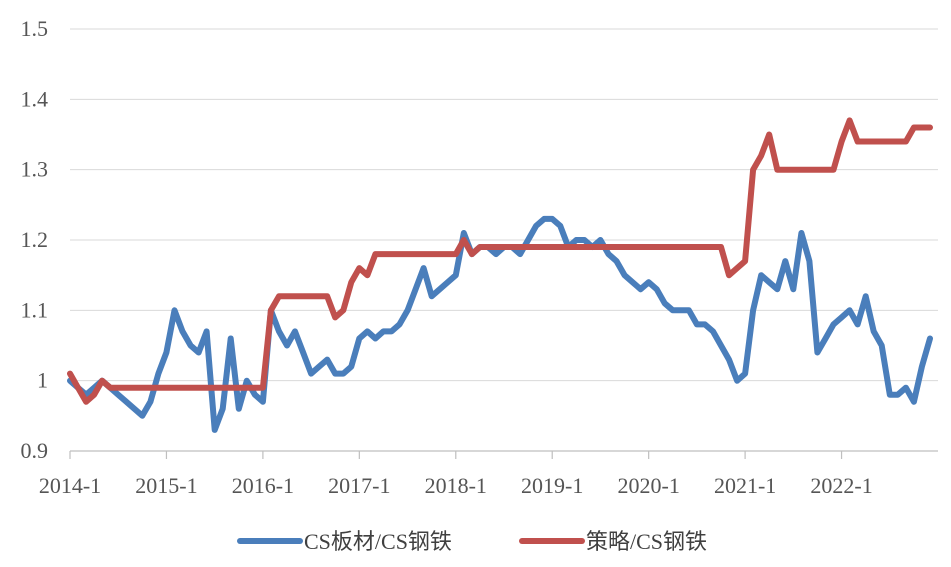 Image resolution: width=951 pixels, height=567 pixels. Describe the element at coordinates (35, 450) in the screenshot. I see `y-tick-label: 0.9` at that location.